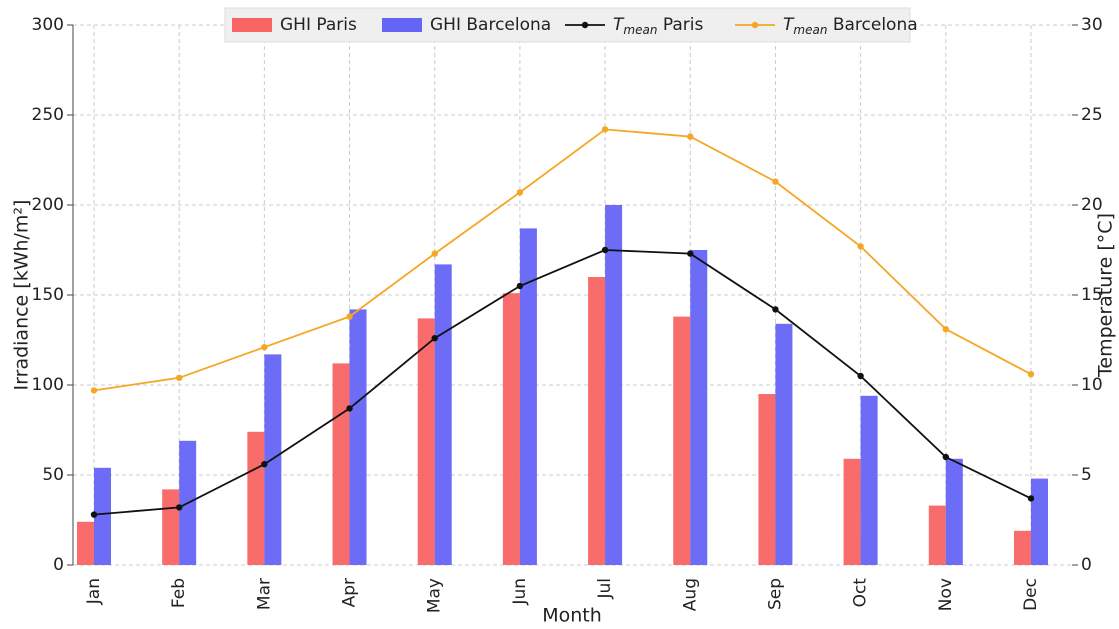 The image size is (1119, 629). I want to click on y2-tick-label: 15, so click(1092, 295).